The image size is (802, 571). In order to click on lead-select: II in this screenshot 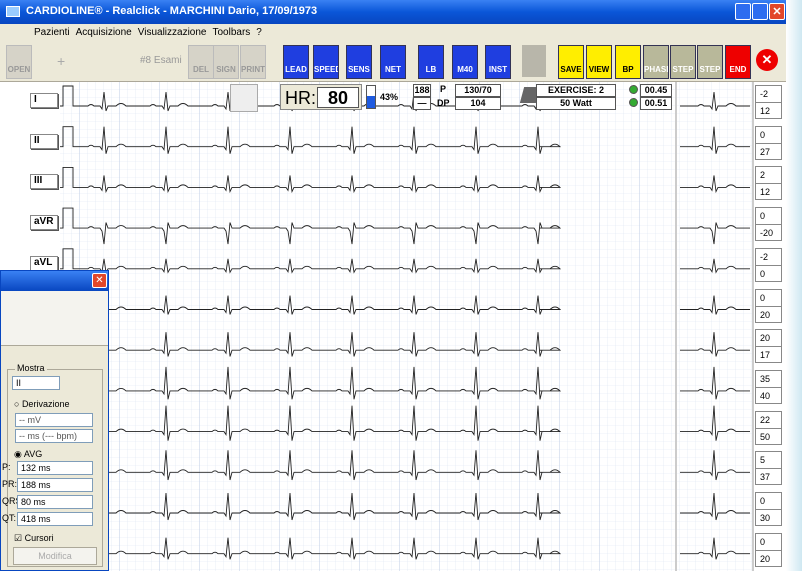, I will do `click(36, 383)`.